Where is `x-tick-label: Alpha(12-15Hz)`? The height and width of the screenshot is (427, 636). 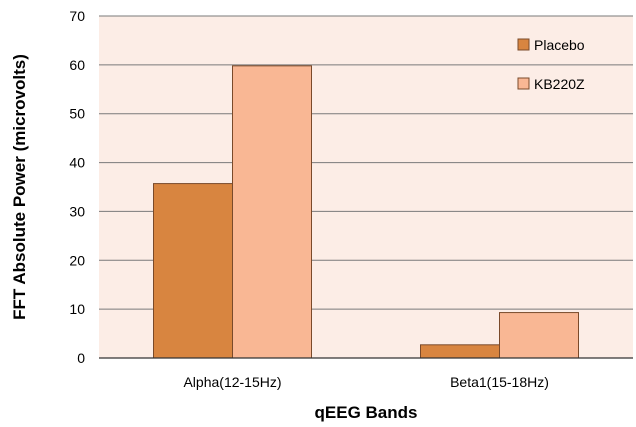
x-tick-label: Alpha(12-15Hz) is located at coordinates (232, 382).